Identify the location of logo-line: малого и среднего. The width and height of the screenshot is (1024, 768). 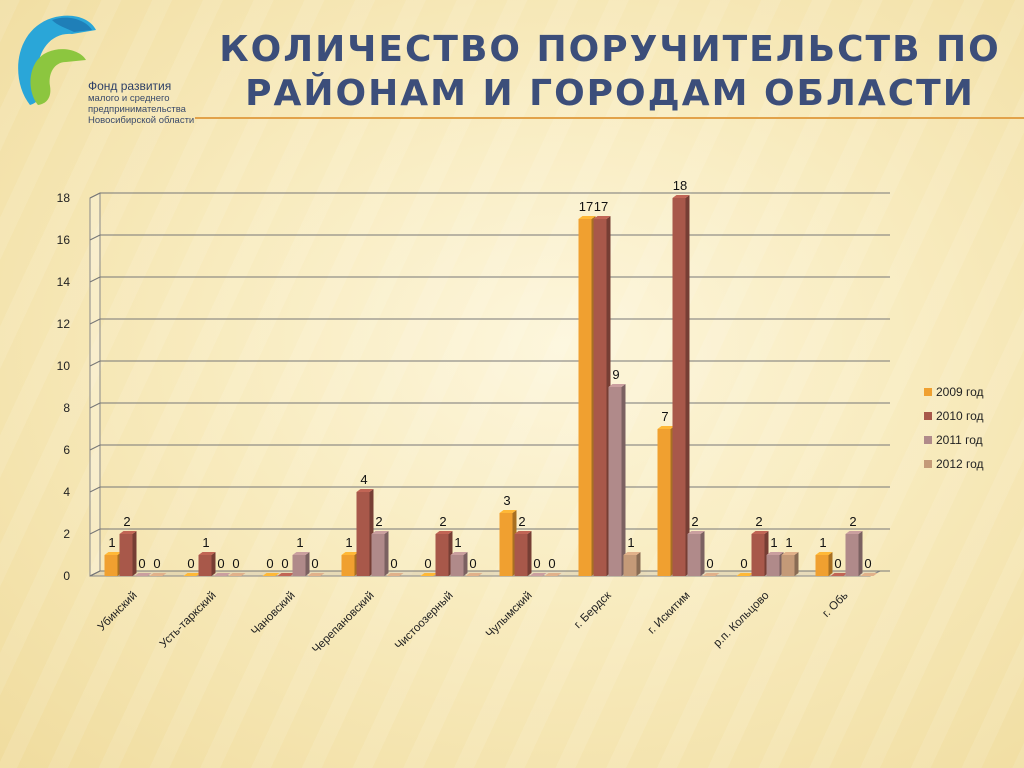
(129, 98).